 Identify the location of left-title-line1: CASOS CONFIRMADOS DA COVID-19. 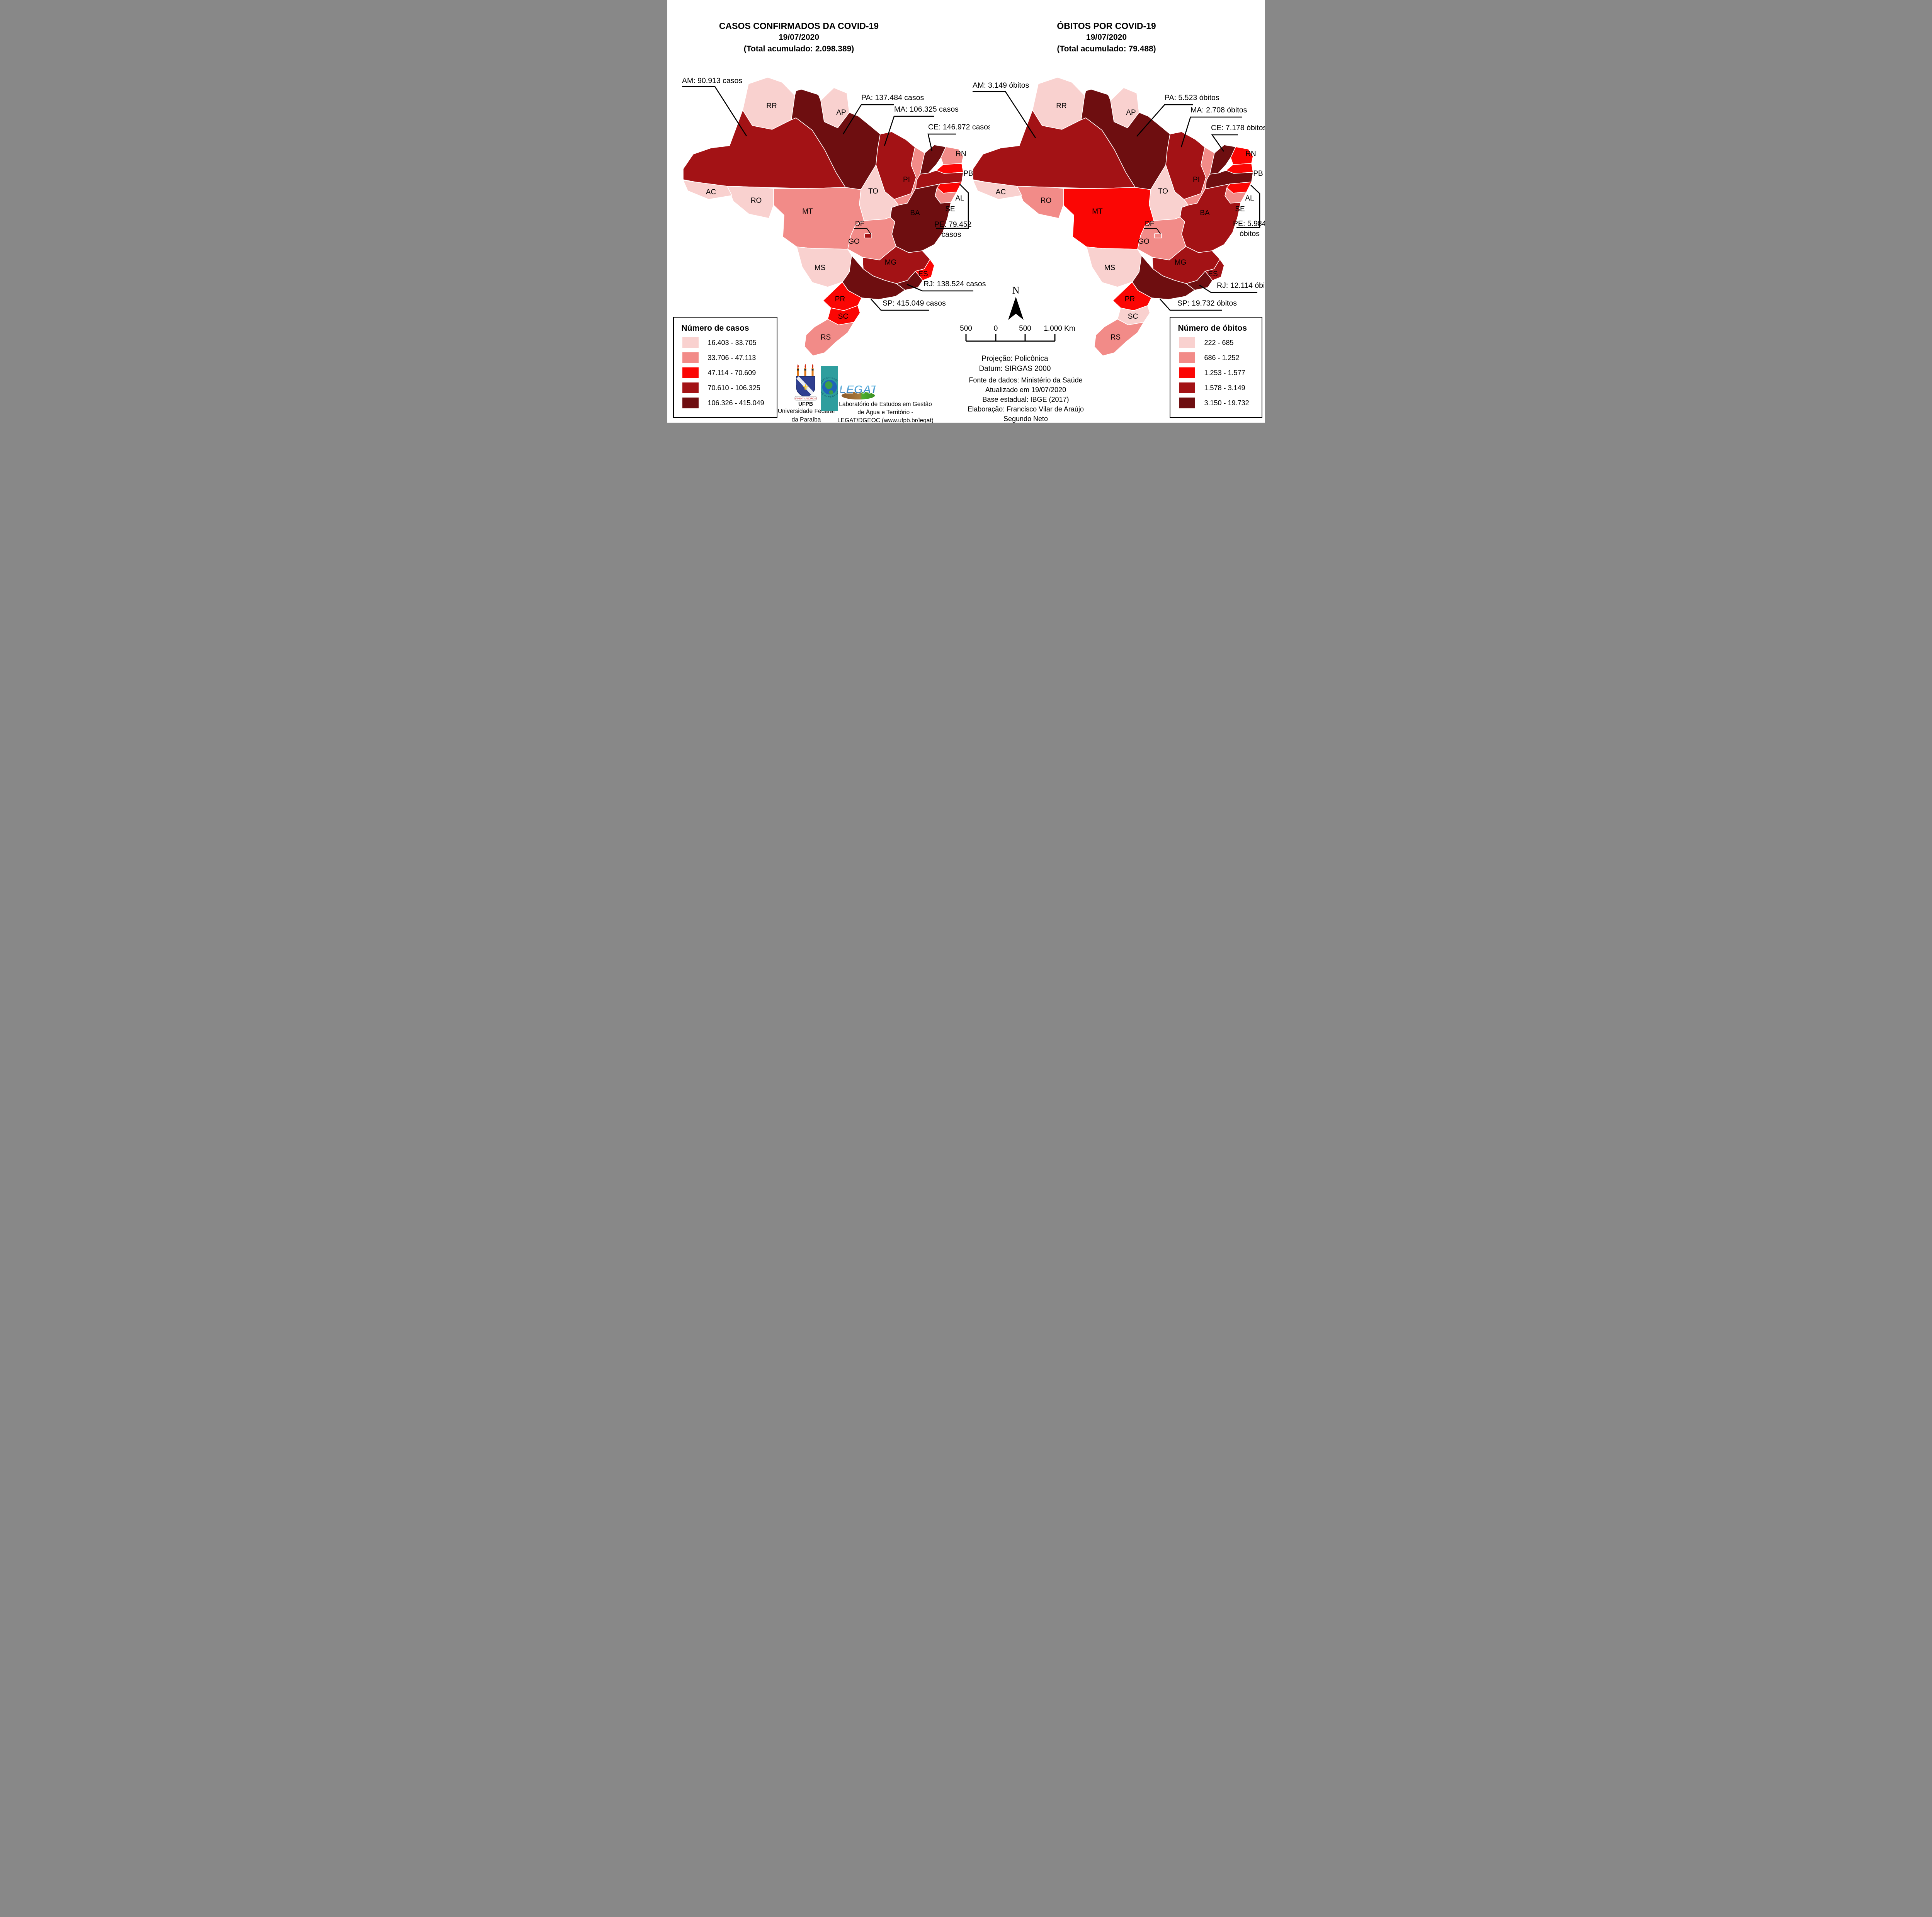
(799, 26).